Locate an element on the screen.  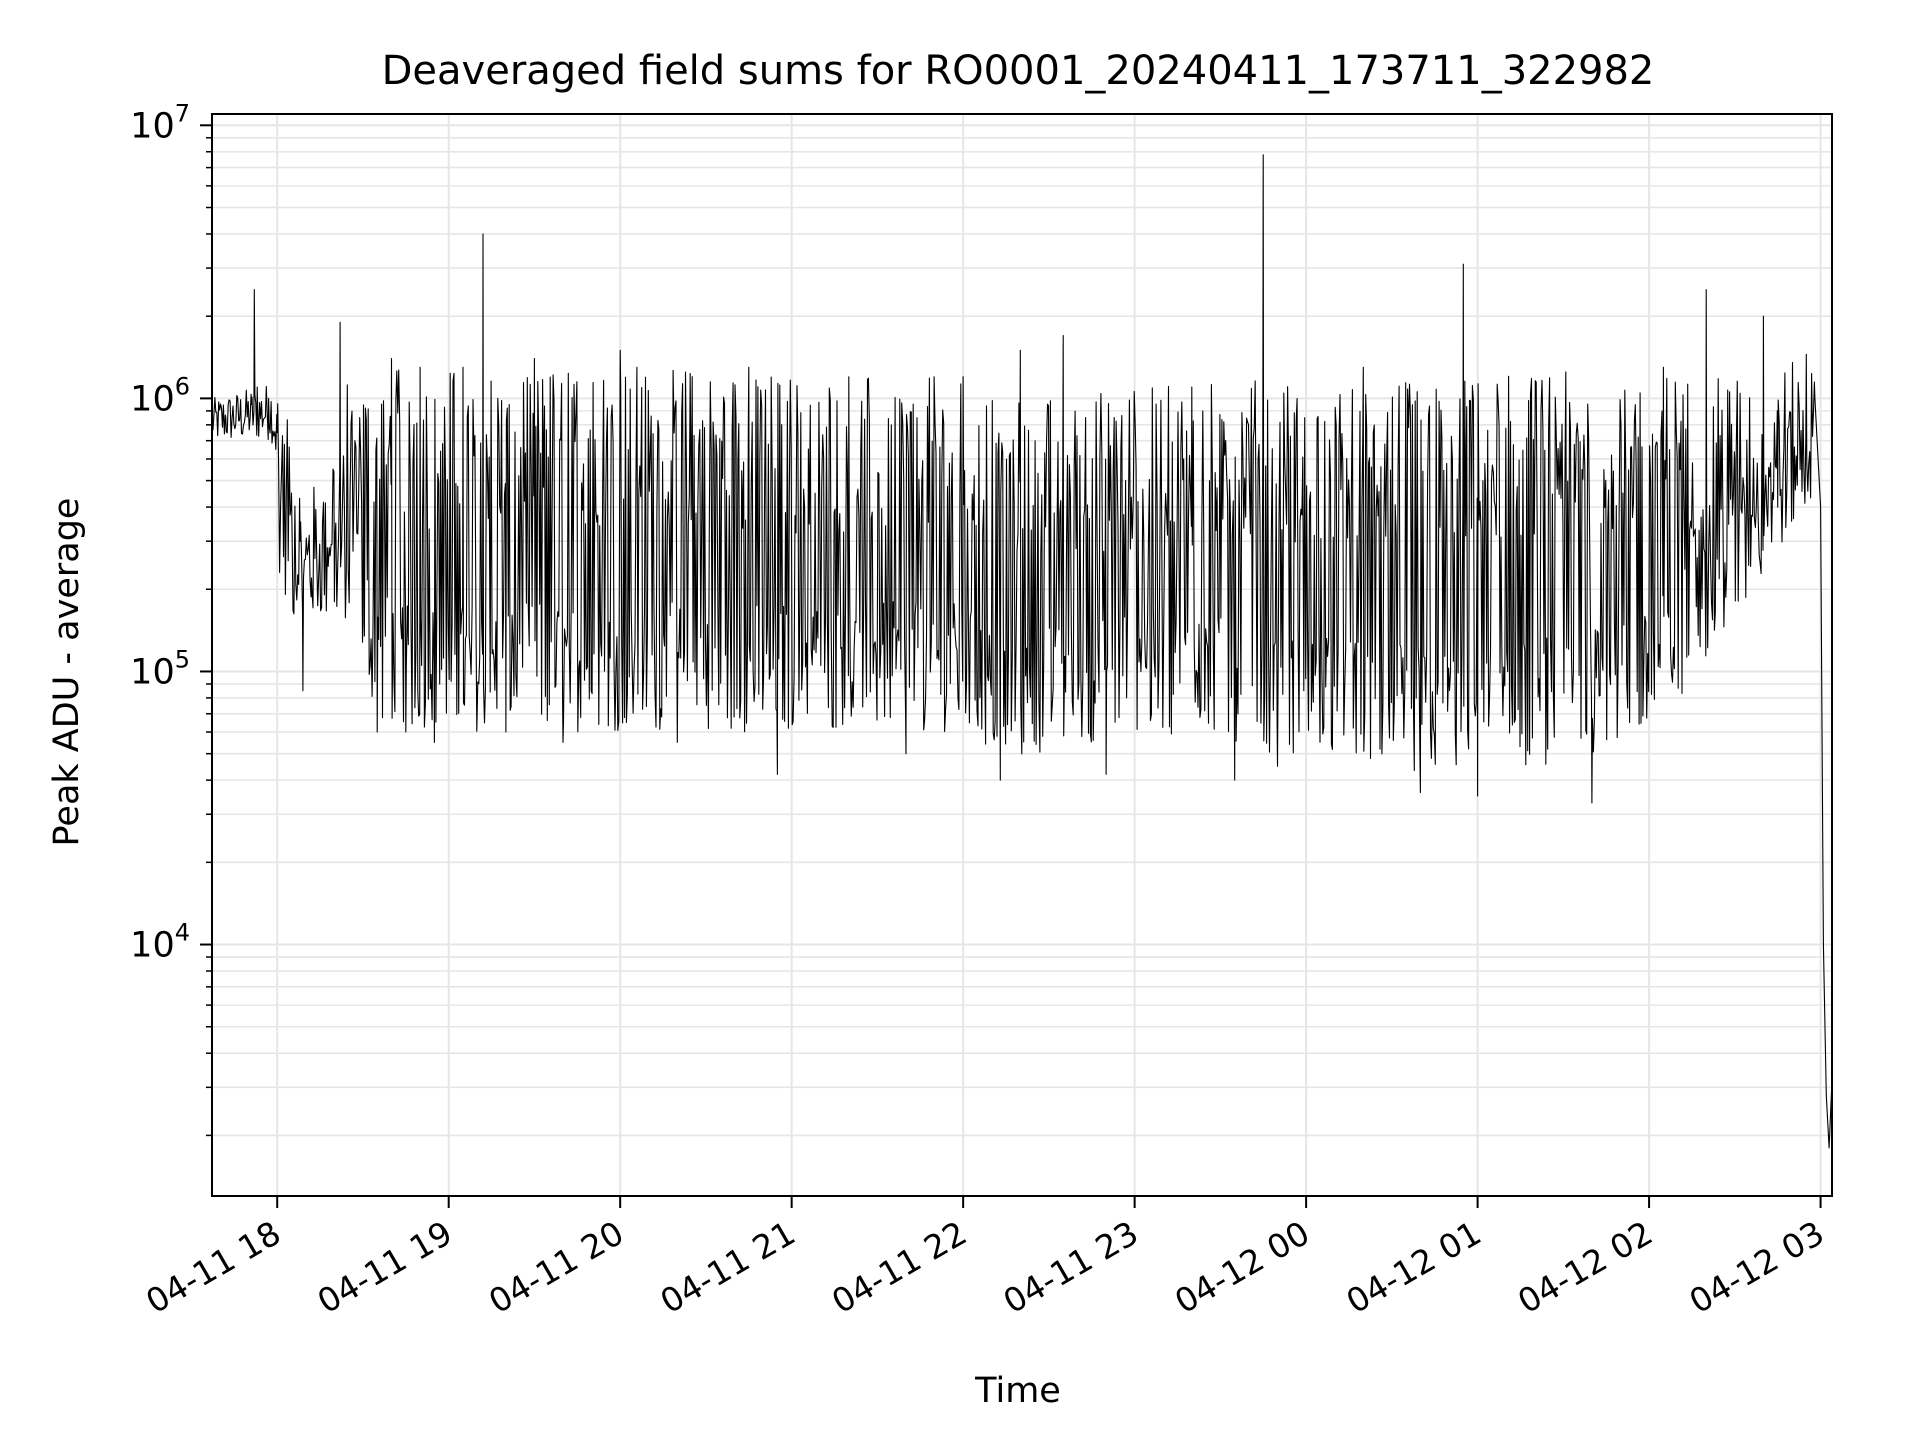
y-tick-label: 10⁷ is located at coordinates (160, 122).